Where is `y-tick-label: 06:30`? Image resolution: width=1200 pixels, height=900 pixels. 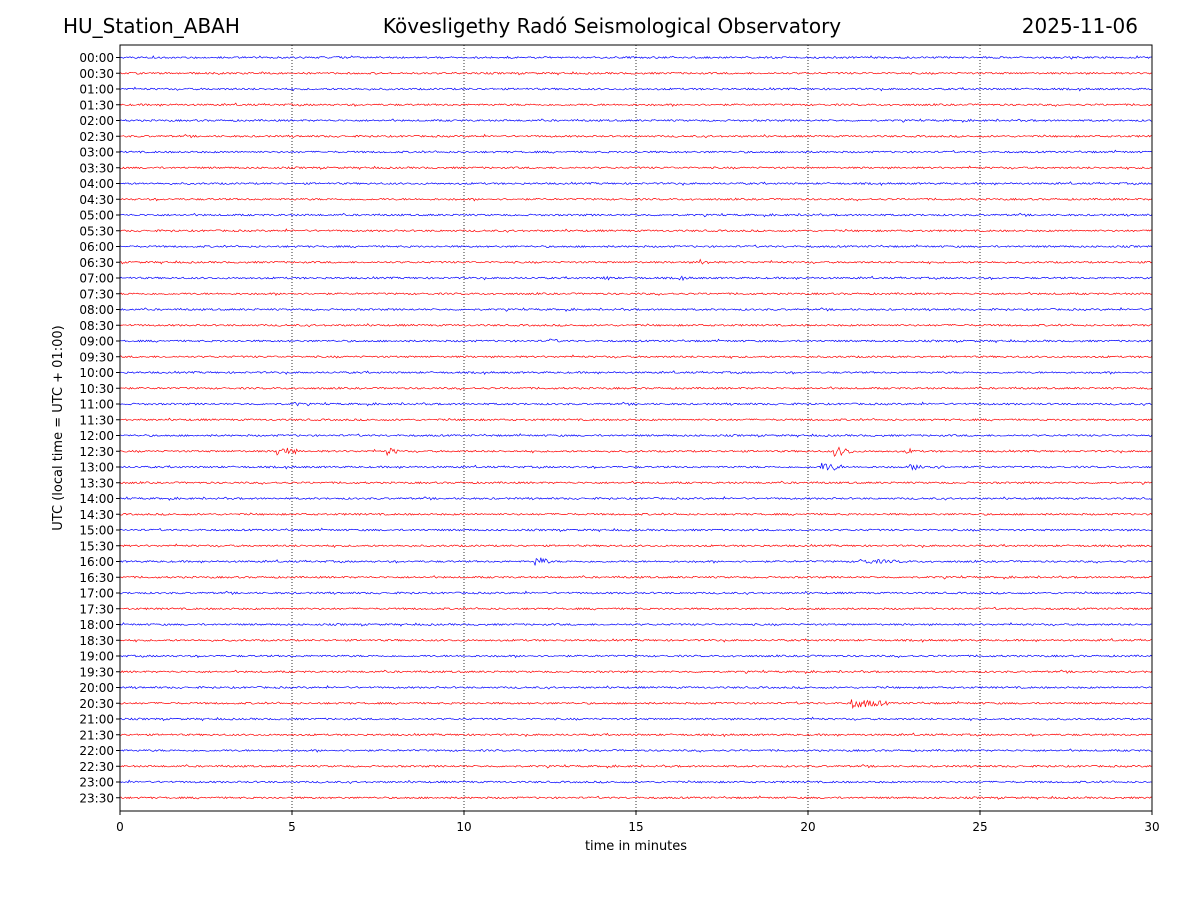
y-tick-label: 06:30 is located at coordinates (96, 263).